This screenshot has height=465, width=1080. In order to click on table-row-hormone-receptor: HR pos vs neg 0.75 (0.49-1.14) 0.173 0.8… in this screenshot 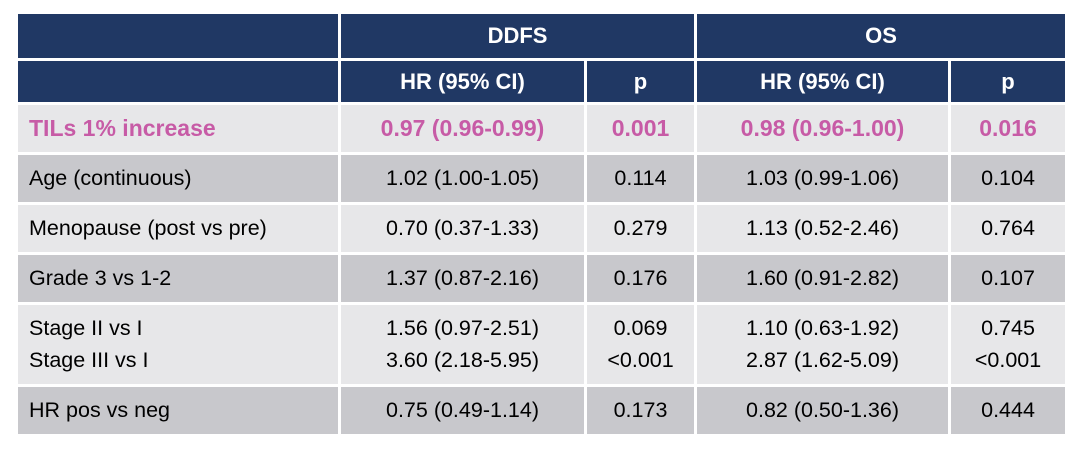, I will do `click(542, 410)`.